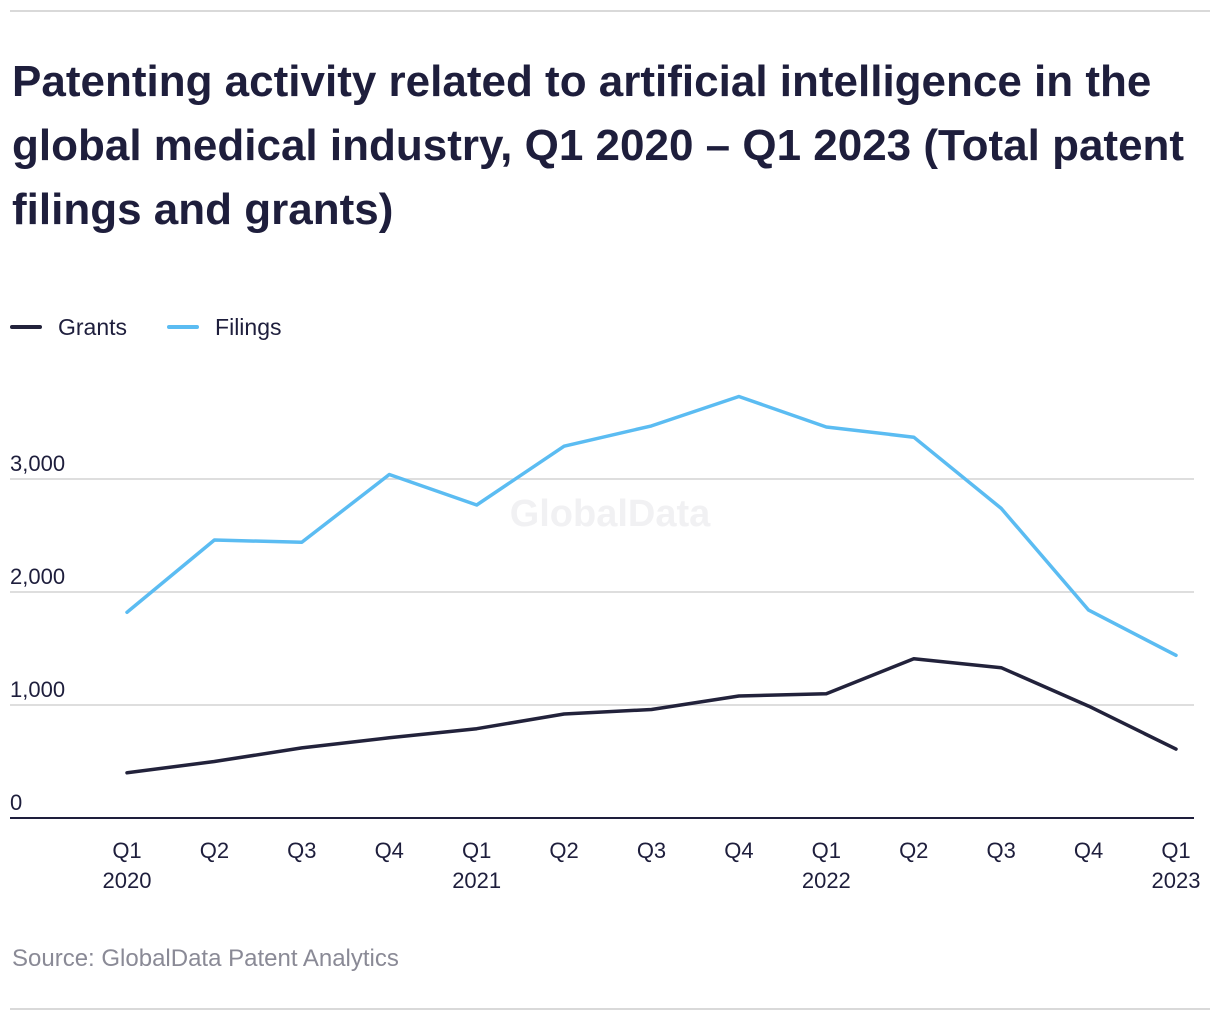  Describe the element at coordinates (651, 715) in the screenshot. I see `series-line-grants` at that location.